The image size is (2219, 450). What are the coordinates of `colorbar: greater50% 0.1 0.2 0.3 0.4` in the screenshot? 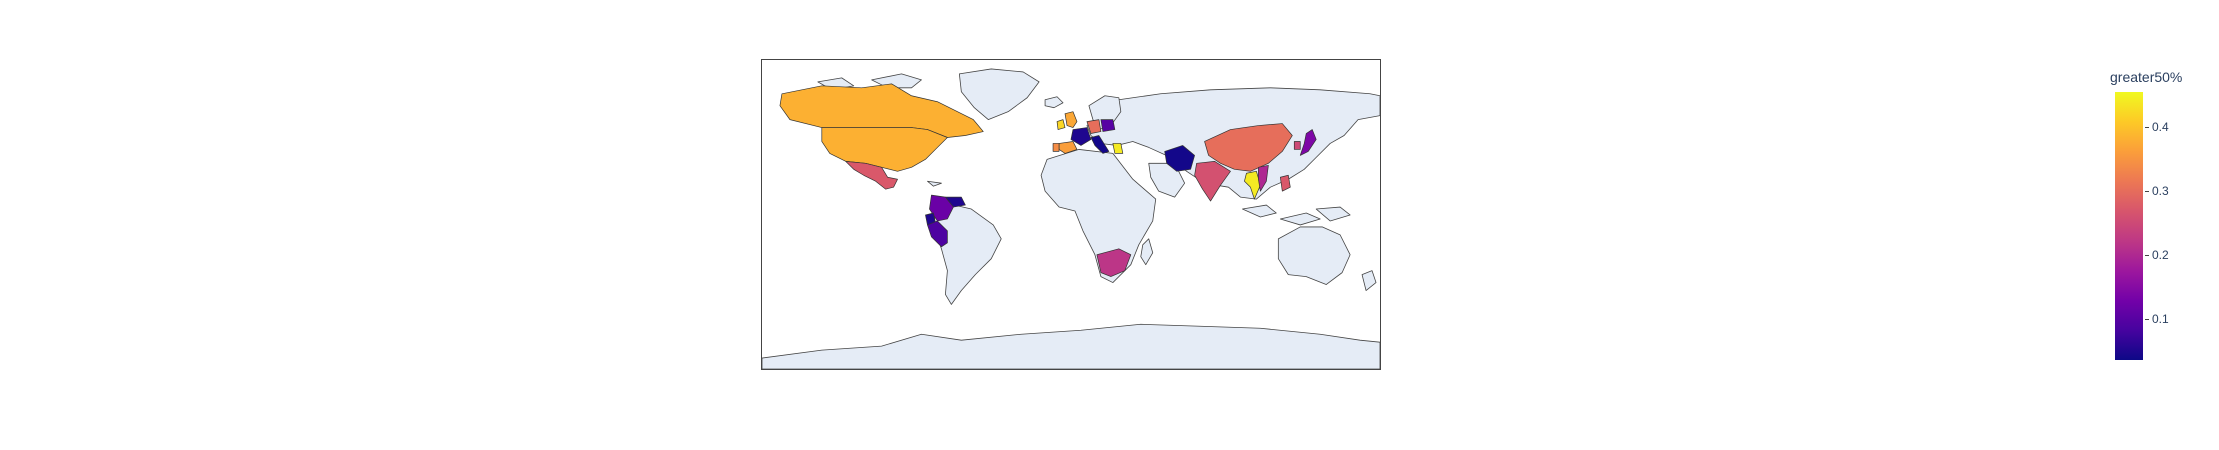 It's located at (2164, 217).